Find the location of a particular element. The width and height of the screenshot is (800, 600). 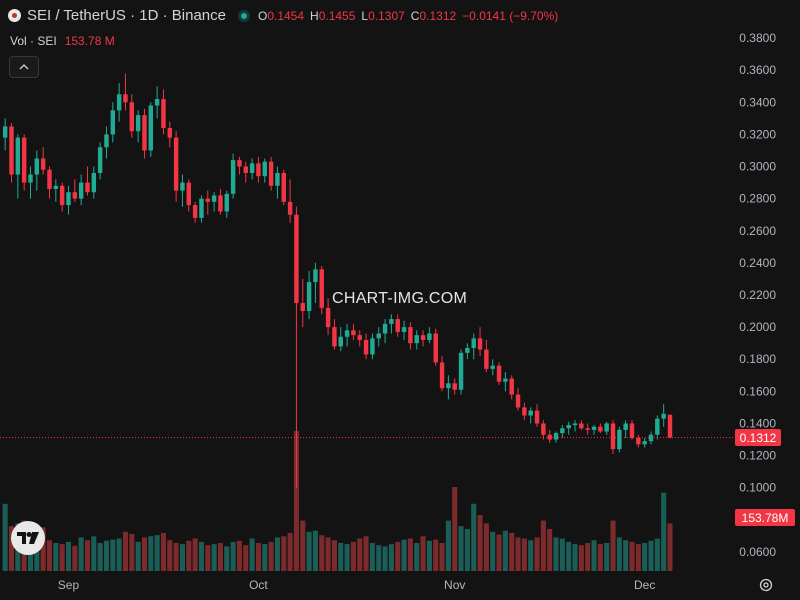

price-tick-label: 0.2800 is located at coordinates (757, 199).